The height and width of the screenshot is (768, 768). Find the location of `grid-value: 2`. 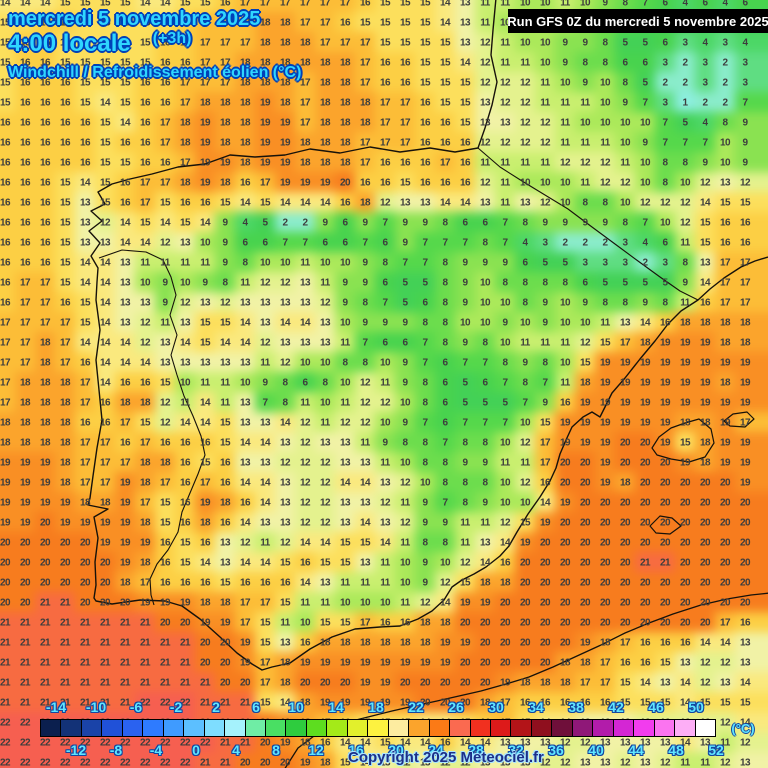

grid-value: 2 is located at coordinates (665, 83).